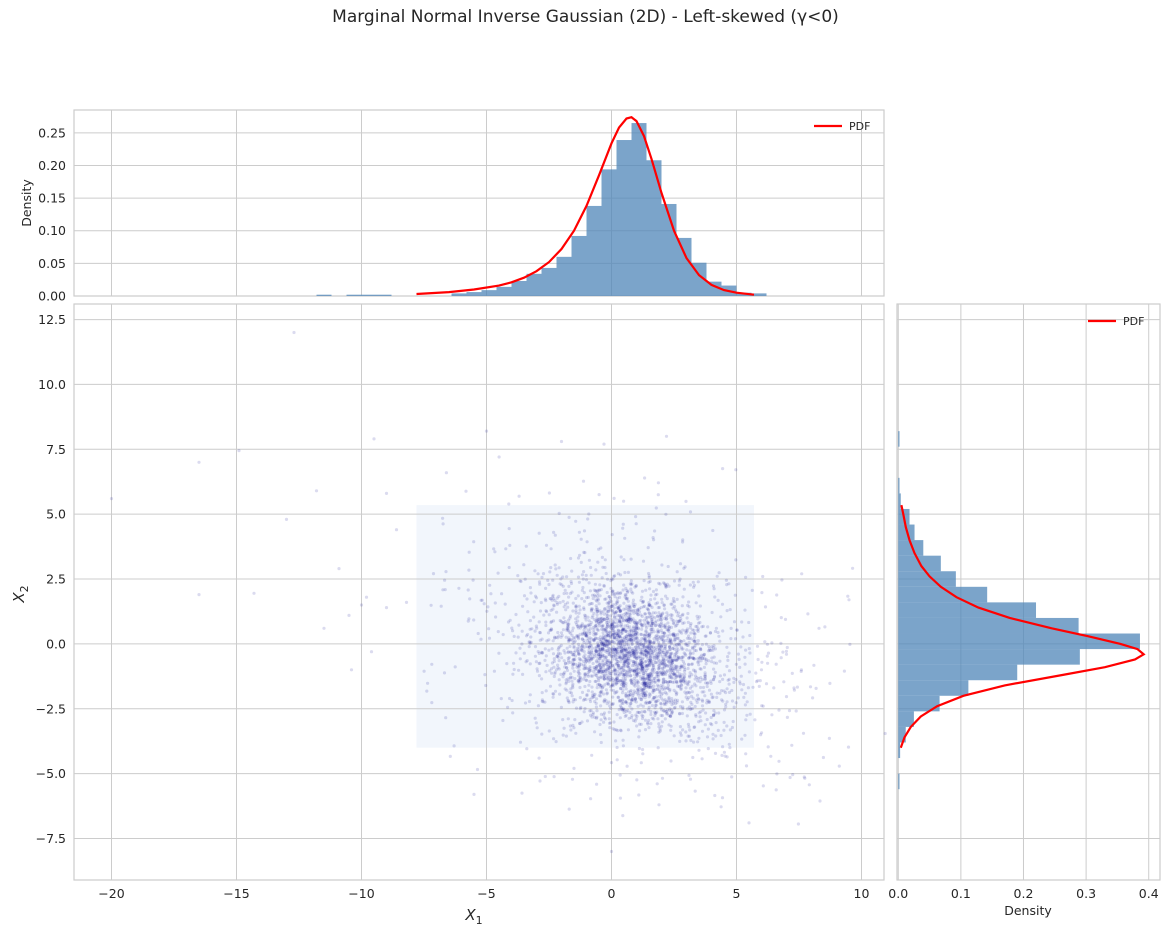 This screenshot has height=934, width=1171. Describe the element at coordinates (473, 916) in the screenshot. I see `x-axis-label: X1` at that location.